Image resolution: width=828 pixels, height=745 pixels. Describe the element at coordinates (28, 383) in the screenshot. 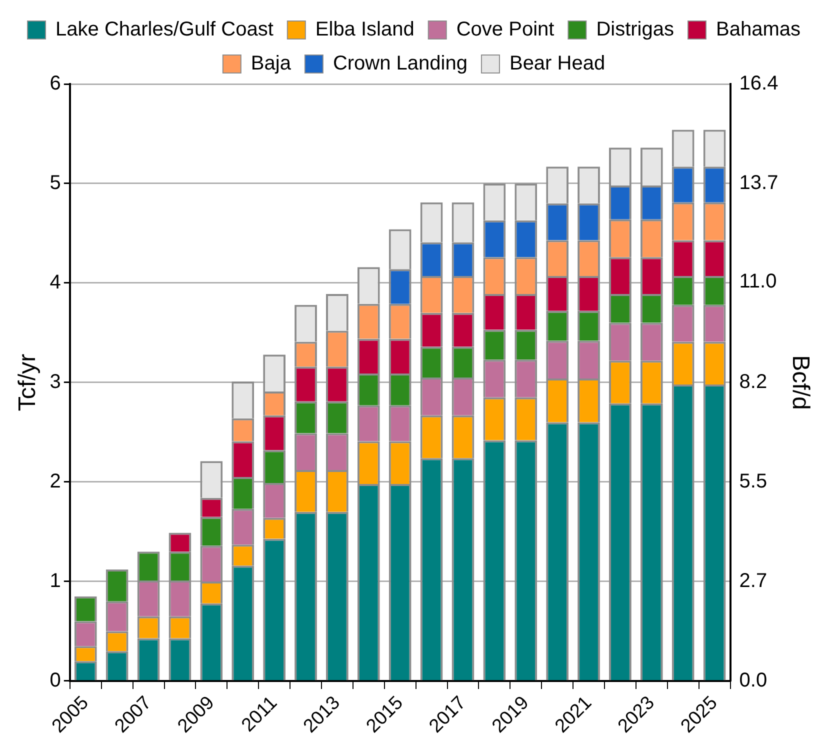

I see `y-axis-title: Tcf/yr` at that location.